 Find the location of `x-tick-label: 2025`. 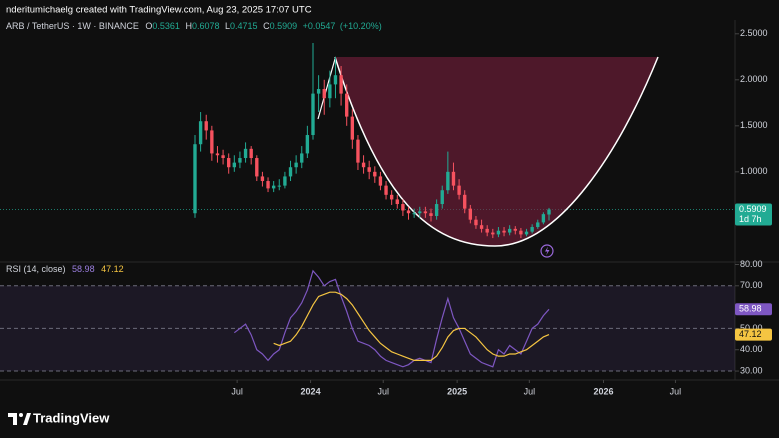

x-tick-label: 2025 is located at coordinates (457, 391).